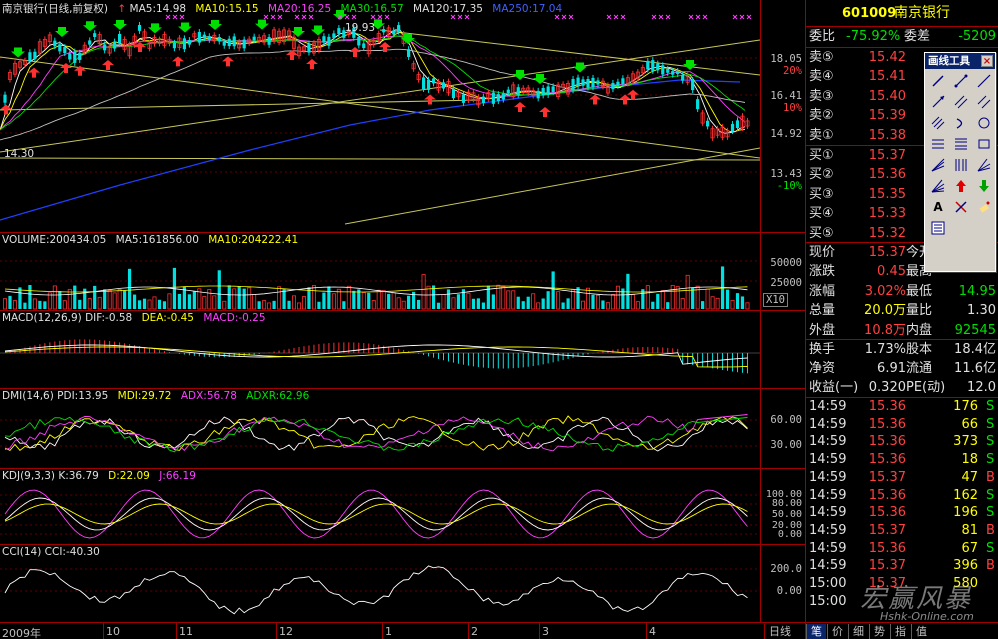 The image size is (998, 639). What do you see at coordinates (949, 61) in the screenshot?
I see `toolbox-title: 画线工具` at bounding box center [949, 61].